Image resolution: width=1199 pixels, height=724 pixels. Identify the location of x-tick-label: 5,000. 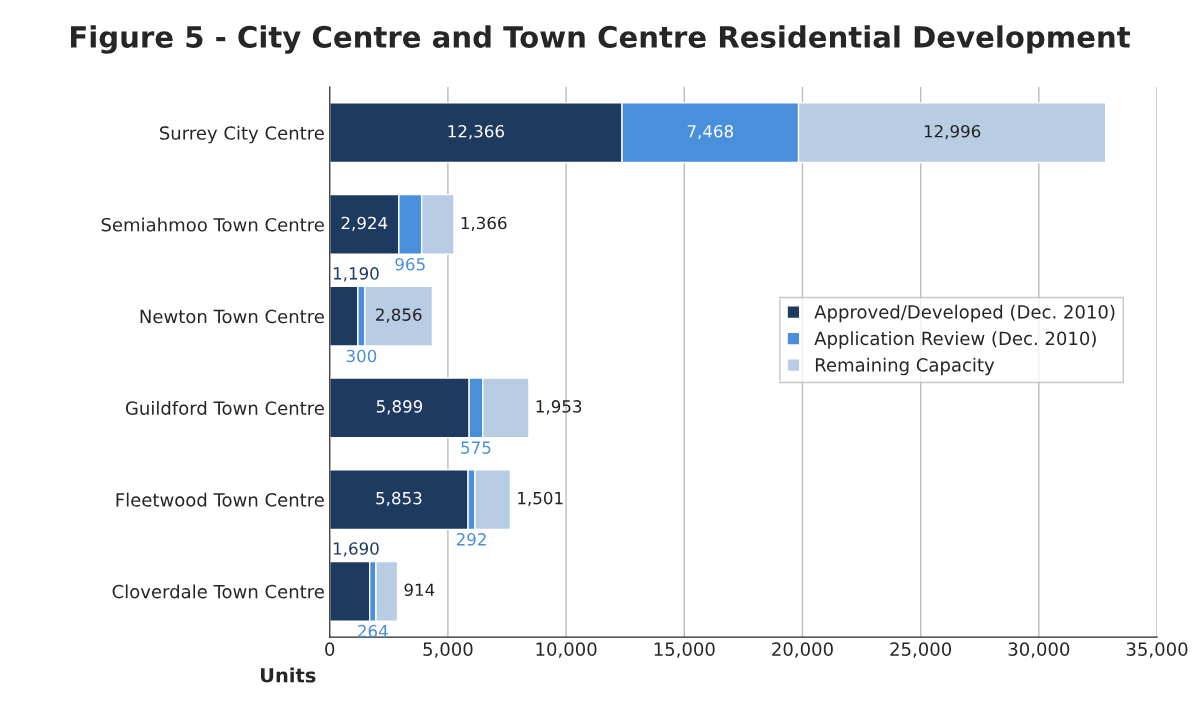
(448, 650).